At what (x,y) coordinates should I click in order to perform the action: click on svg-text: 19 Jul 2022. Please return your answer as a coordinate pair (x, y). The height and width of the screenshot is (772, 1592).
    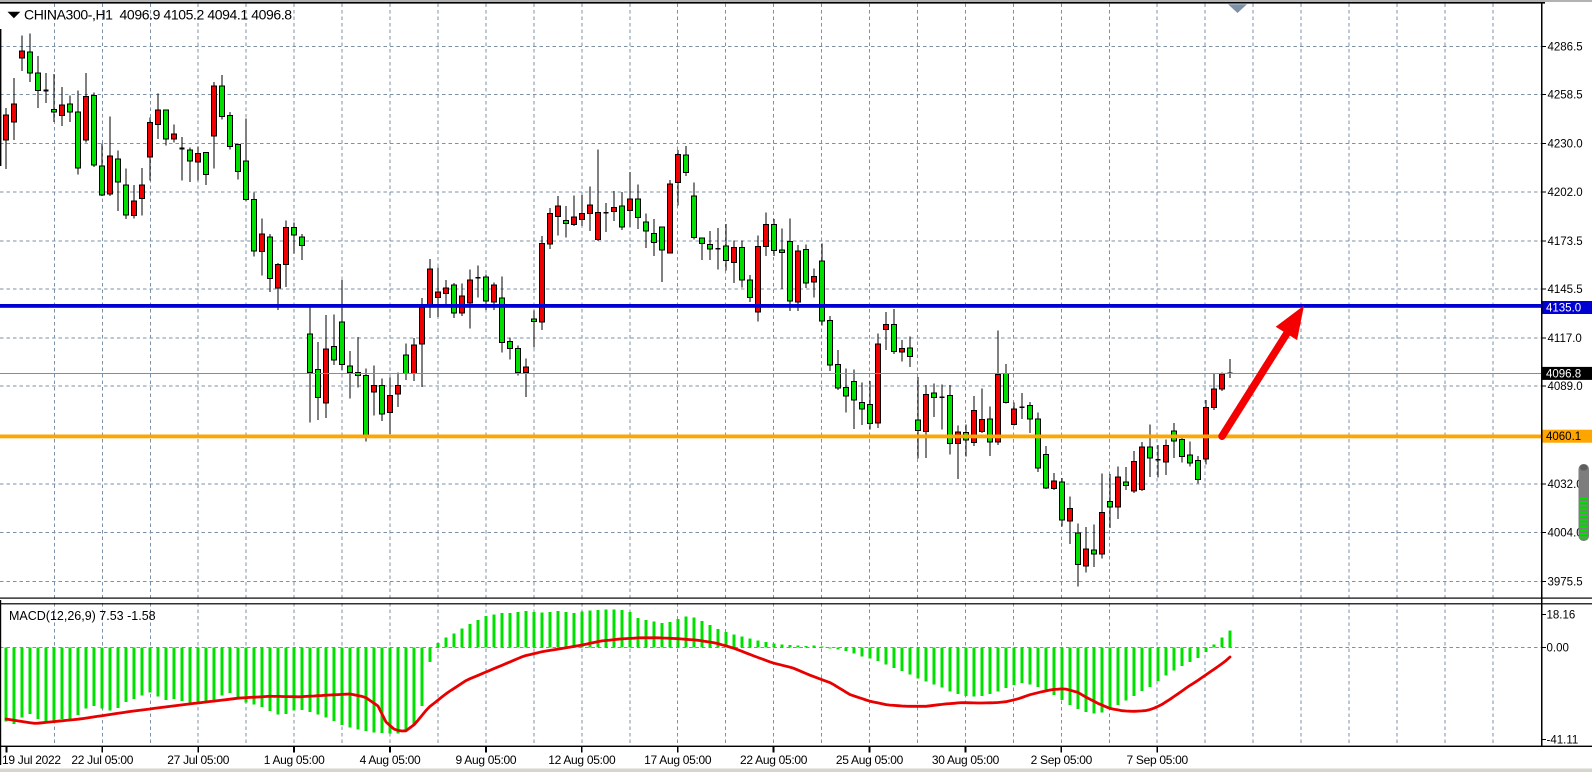
    Looking at the image, I should click on (31, 760).